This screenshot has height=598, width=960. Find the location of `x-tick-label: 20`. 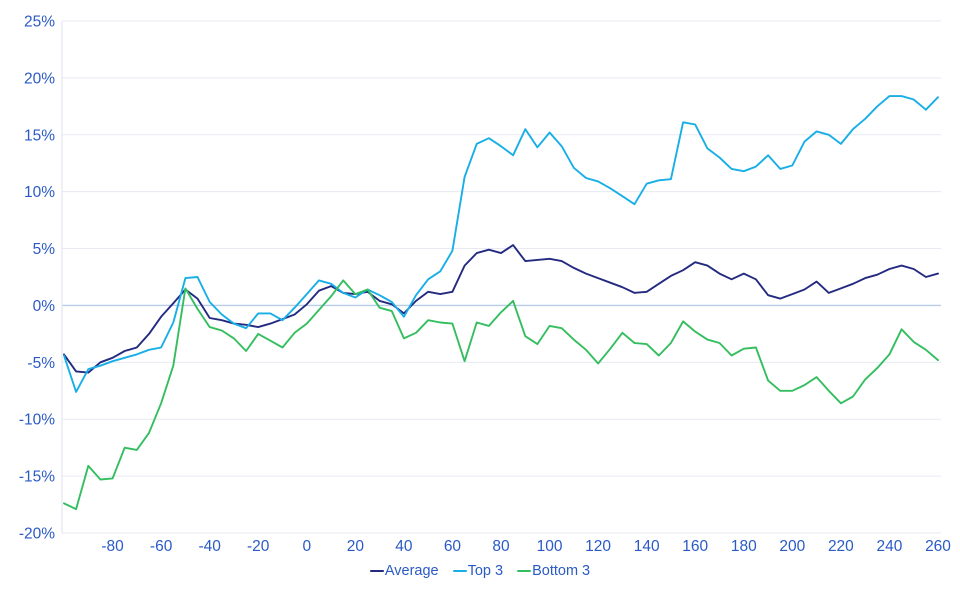

x-tick-label: 20 is located at coordinates (356, 546).